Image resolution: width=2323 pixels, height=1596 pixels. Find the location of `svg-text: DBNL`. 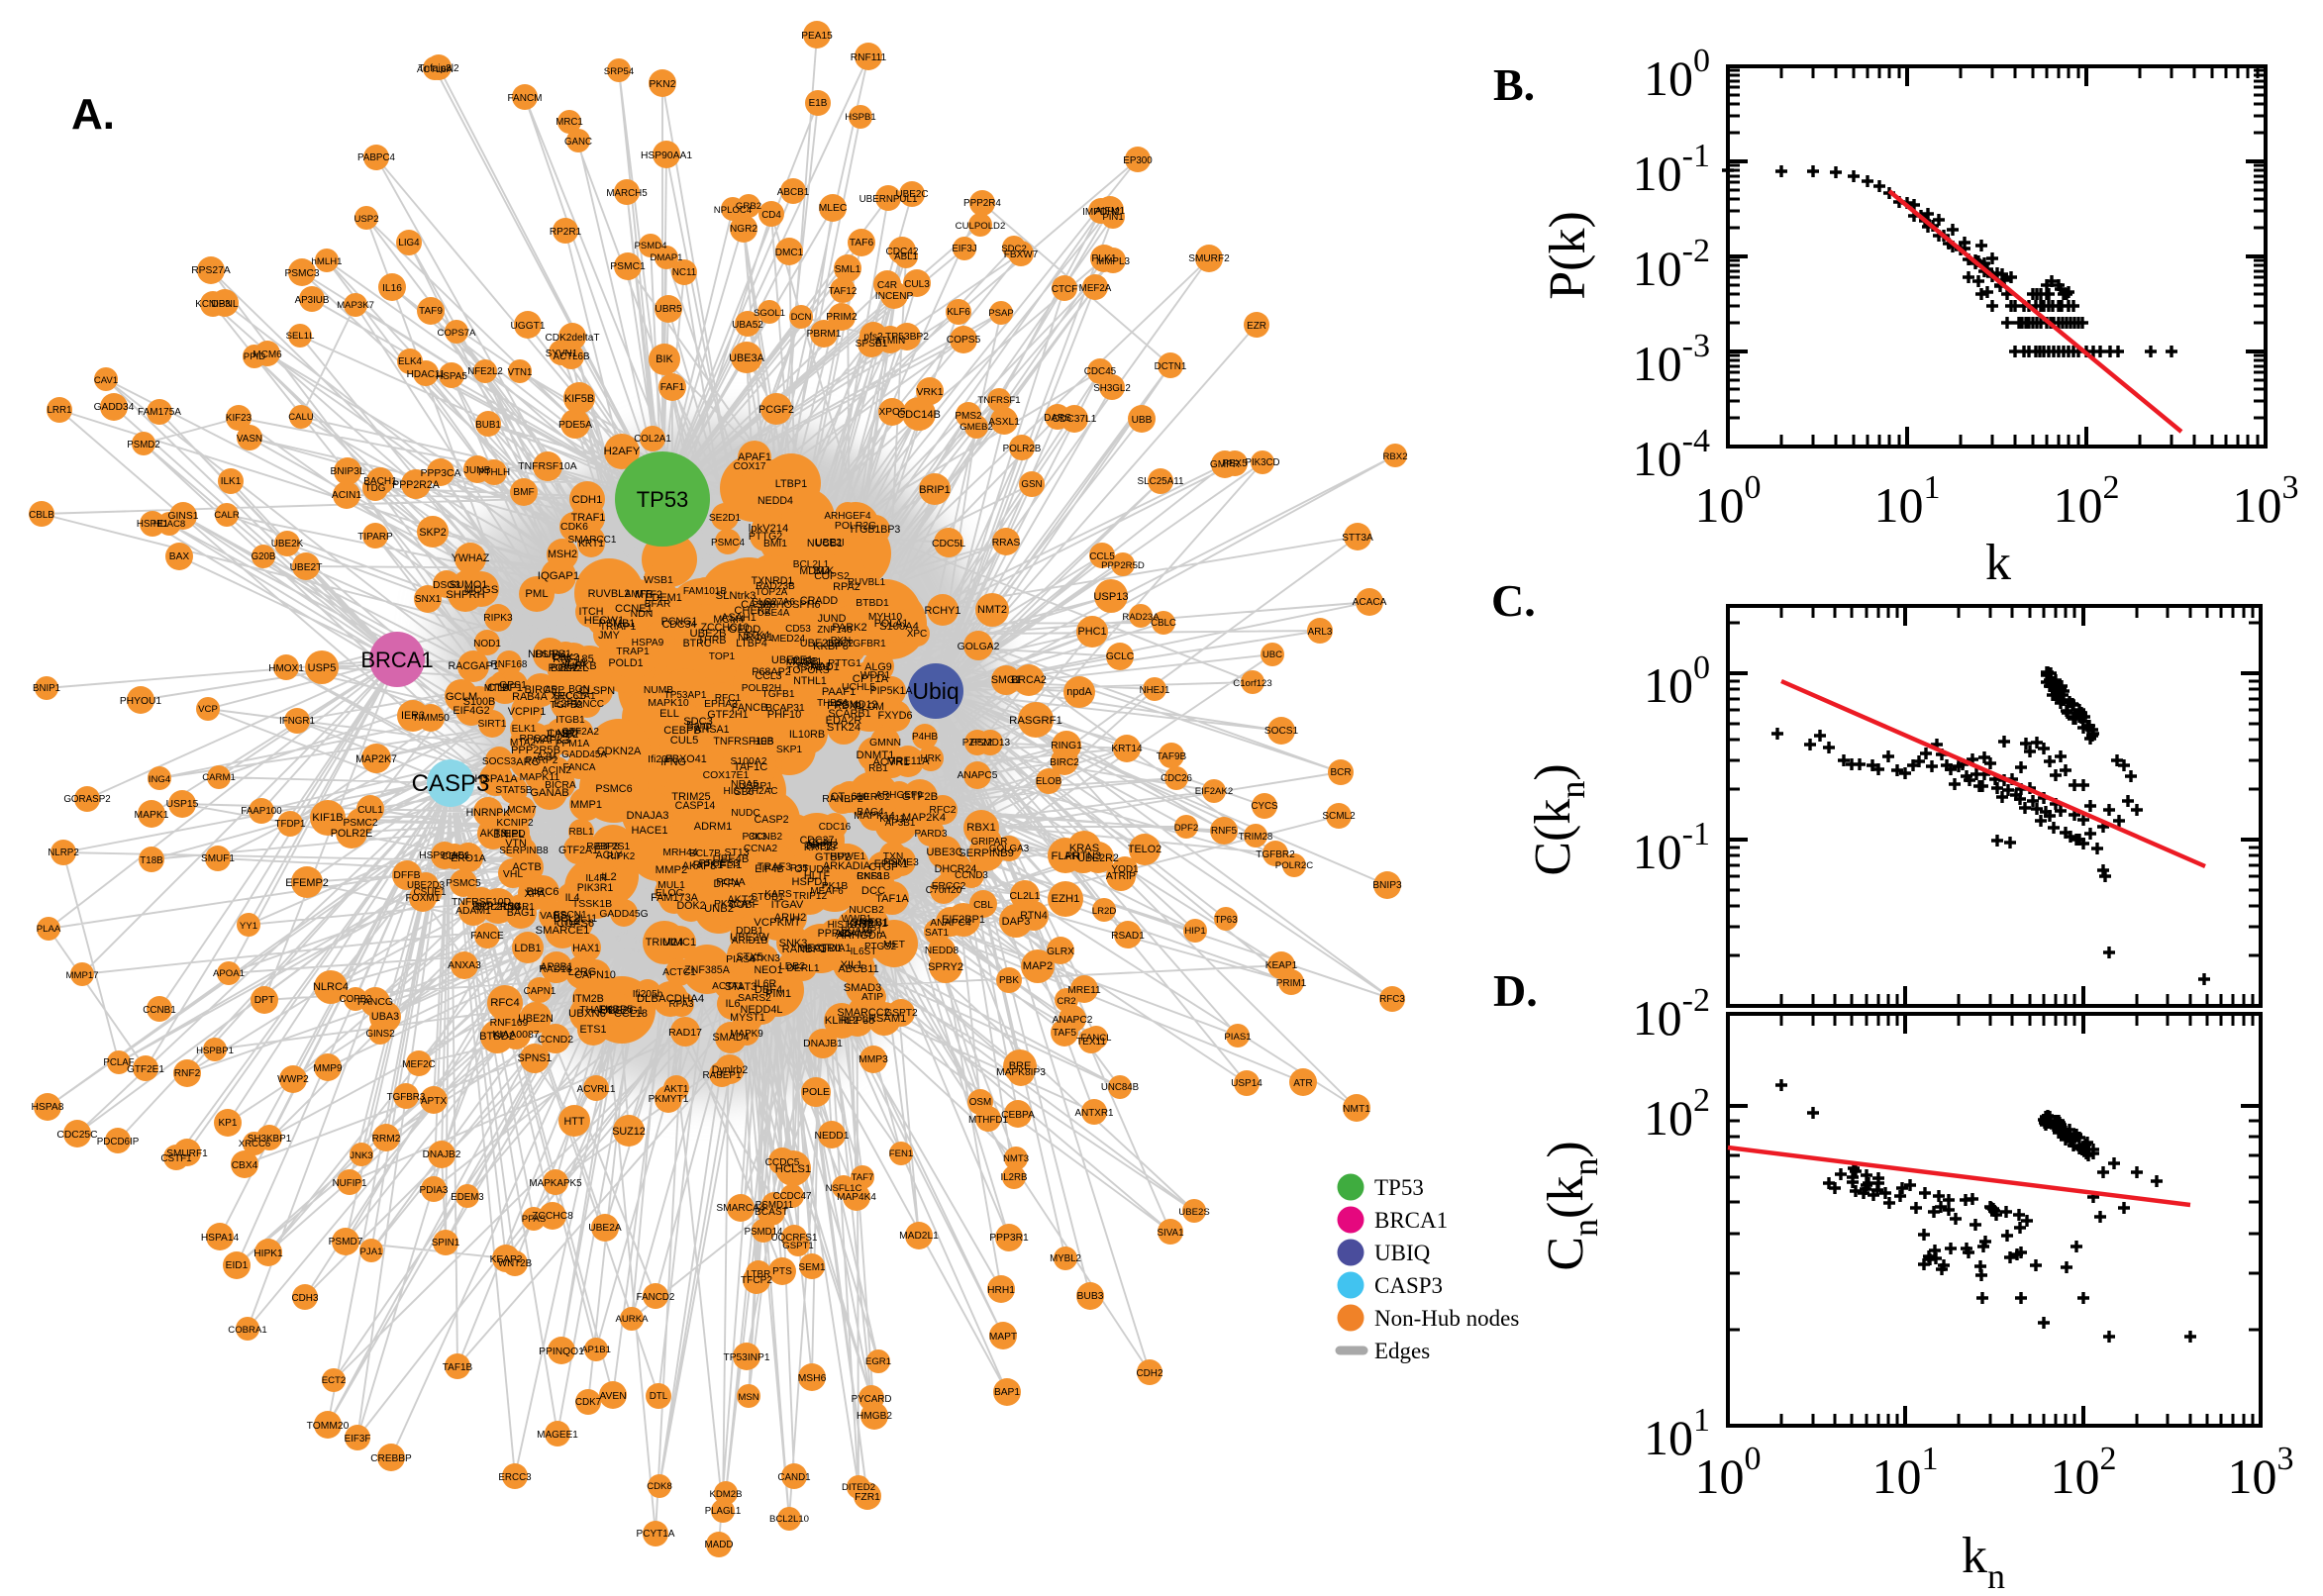

svg-text: DBNL is located at coordinates (225, 304).